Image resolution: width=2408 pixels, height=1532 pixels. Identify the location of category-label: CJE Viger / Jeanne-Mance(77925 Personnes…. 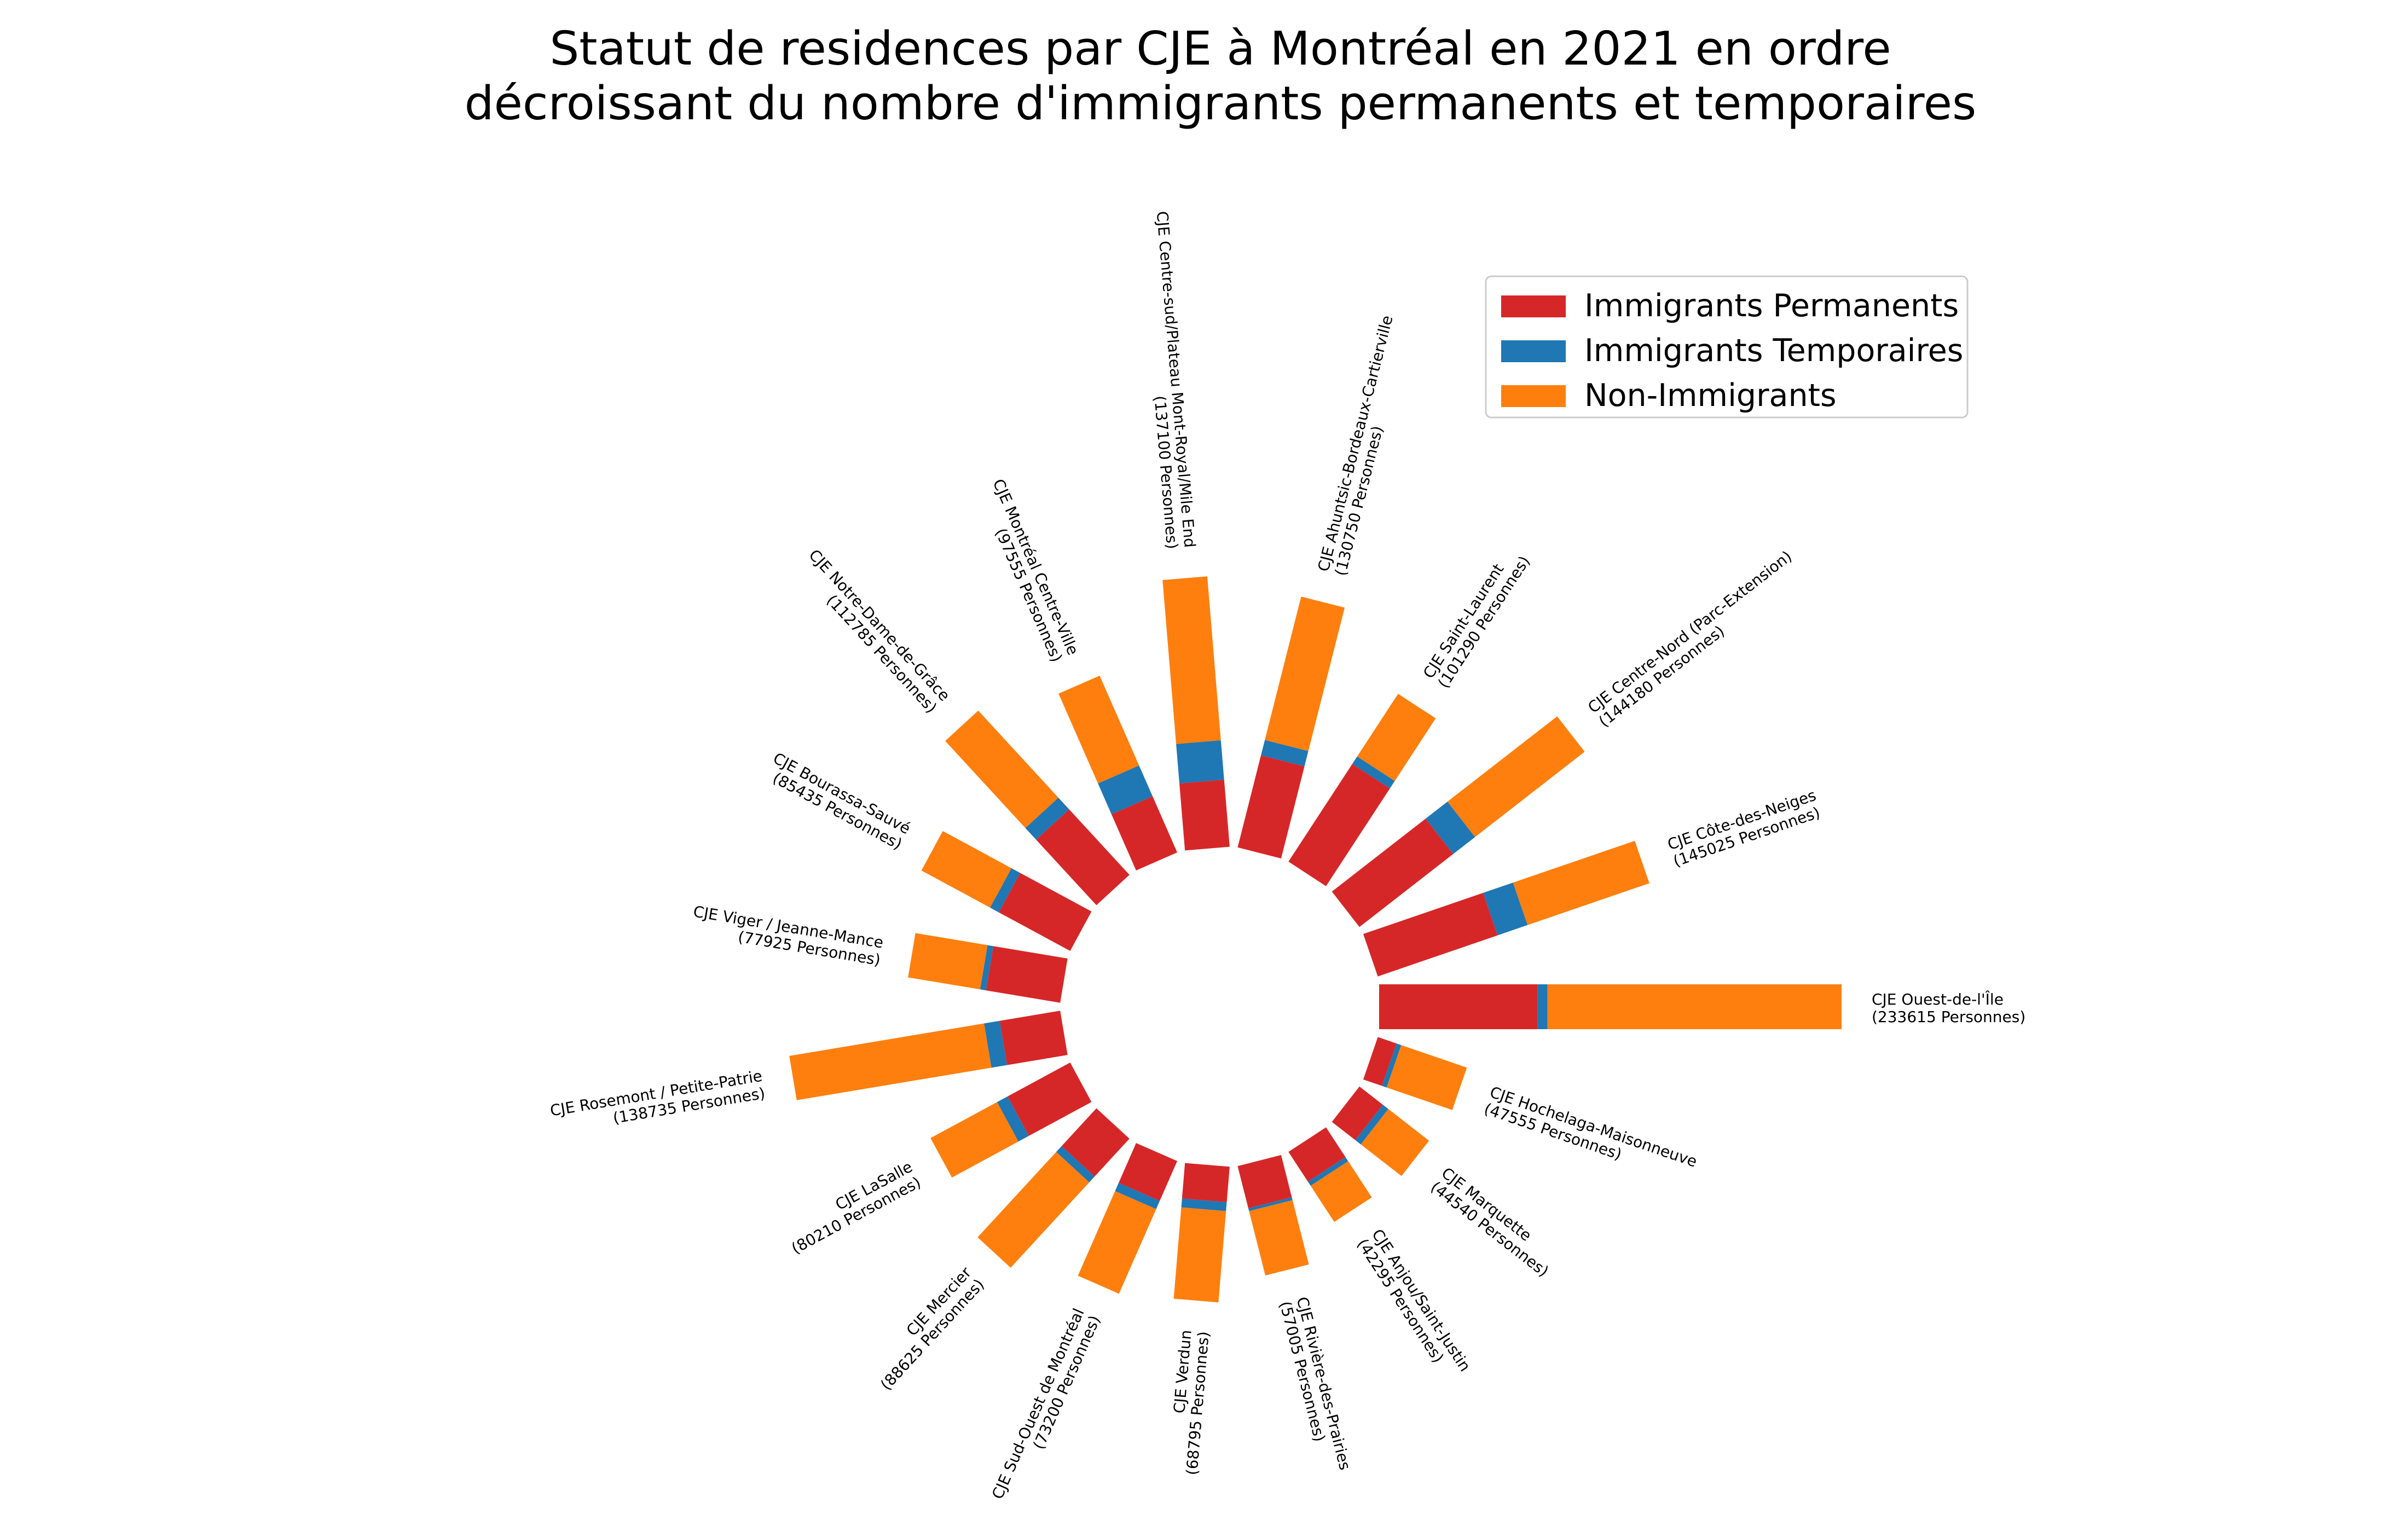
(787, 935).